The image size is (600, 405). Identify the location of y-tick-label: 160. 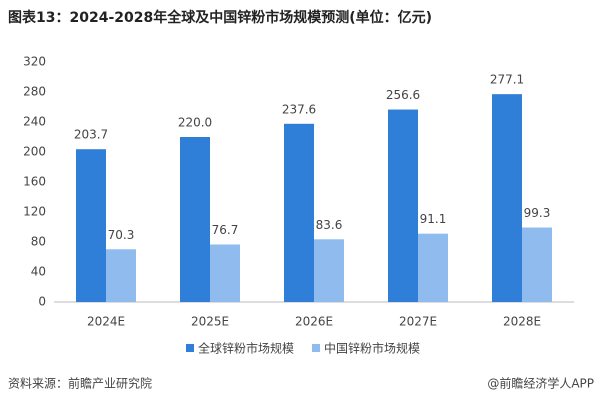
(34, 182).